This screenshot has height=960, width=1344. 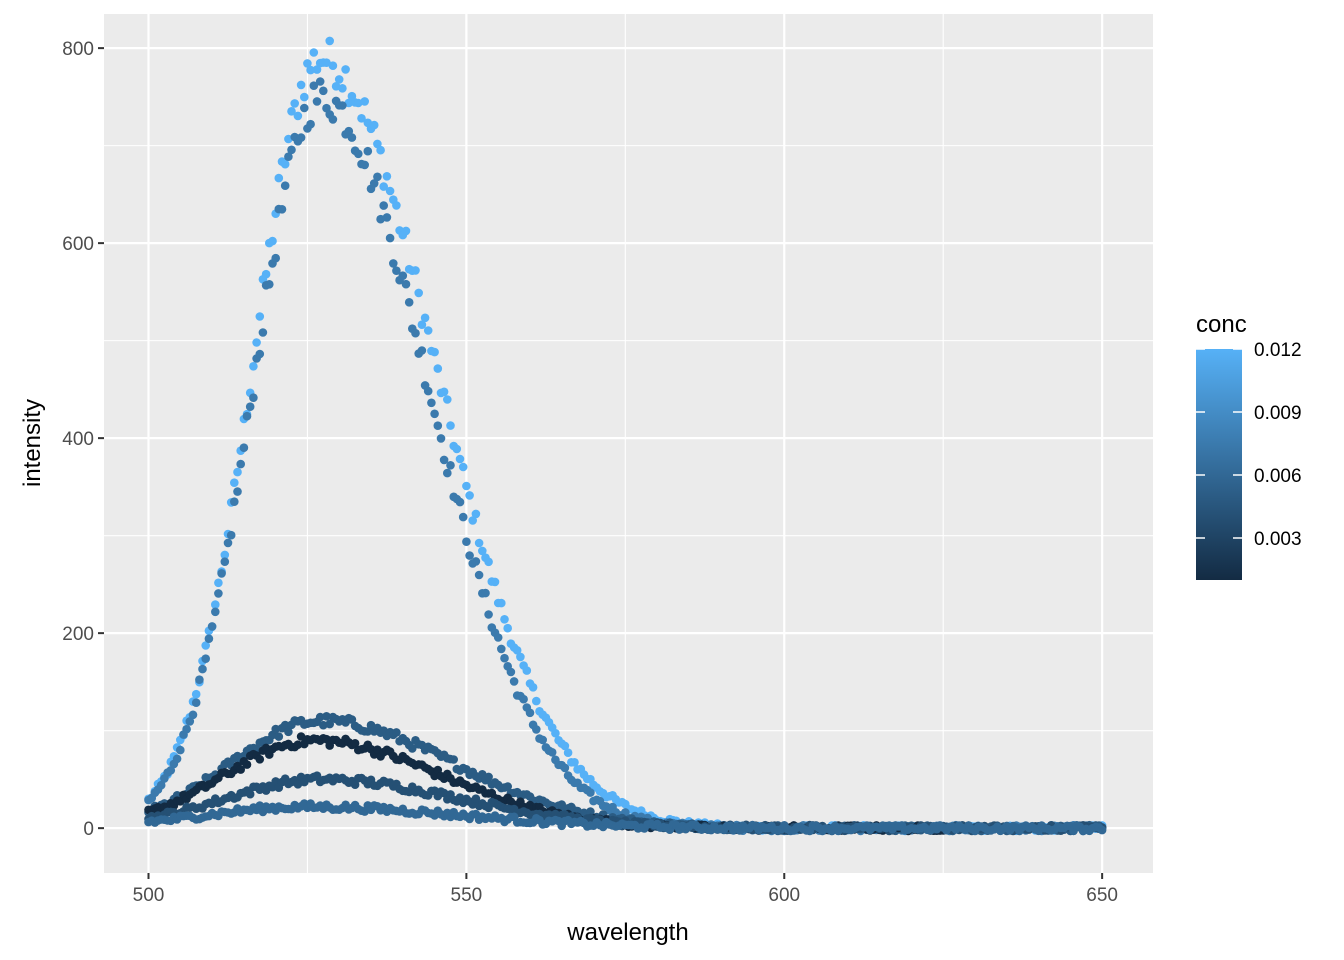 What do you see at coordinates (78, 439) in the screenshot?
I see `y-tick-label: 400` at bounding box center [78, 439].